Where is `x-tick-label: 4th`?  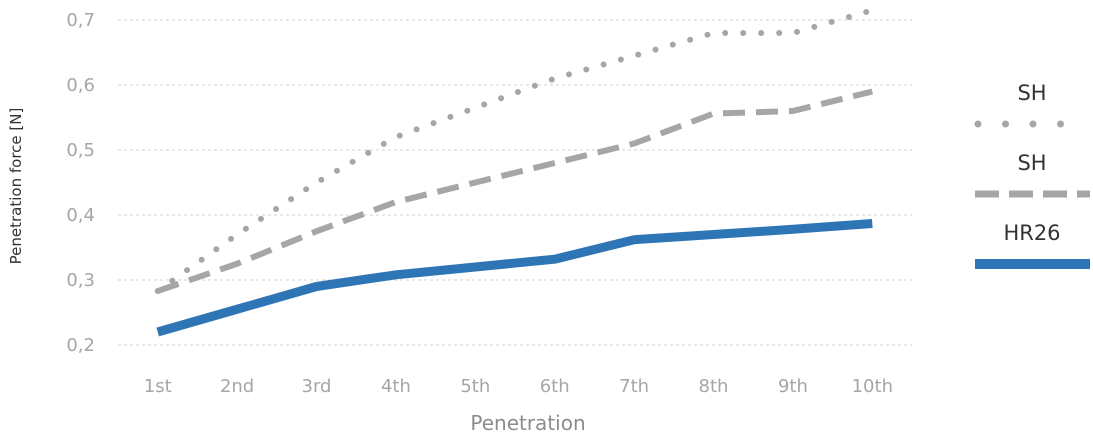
x-tick-label: 4th is located at coordinates (396, 386).